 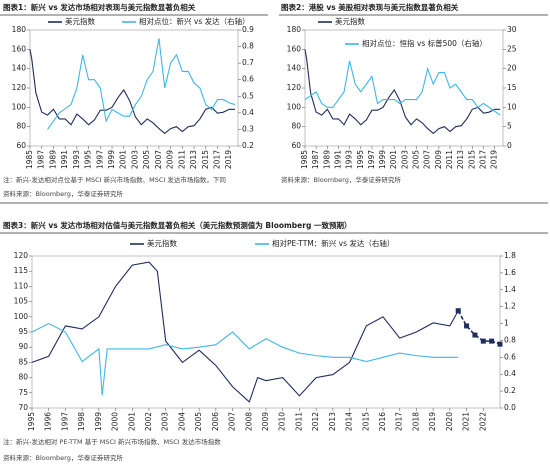 I want to click on legend-label: 相对点位：恒指 vs 标普500（右轴）, so click(x=424, y=43).